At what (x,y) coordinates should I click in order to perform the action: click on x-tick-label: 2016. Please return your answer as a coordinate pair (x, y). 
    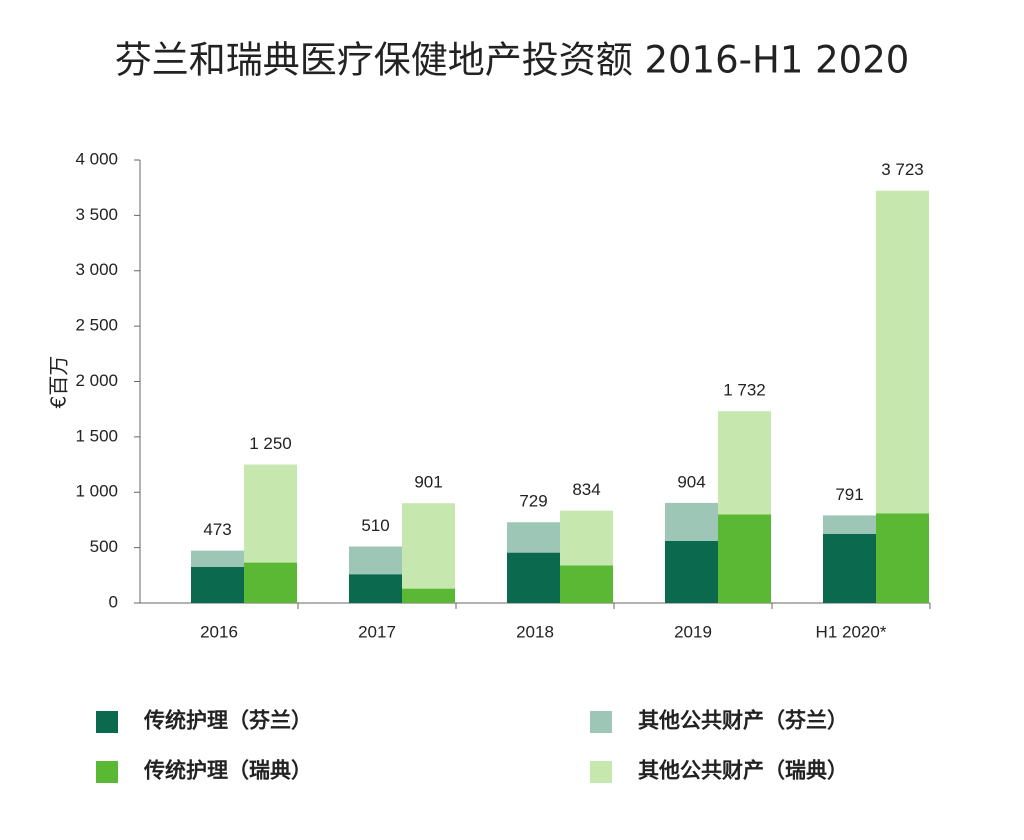
    Looking at the image, I should click on (219, 631).